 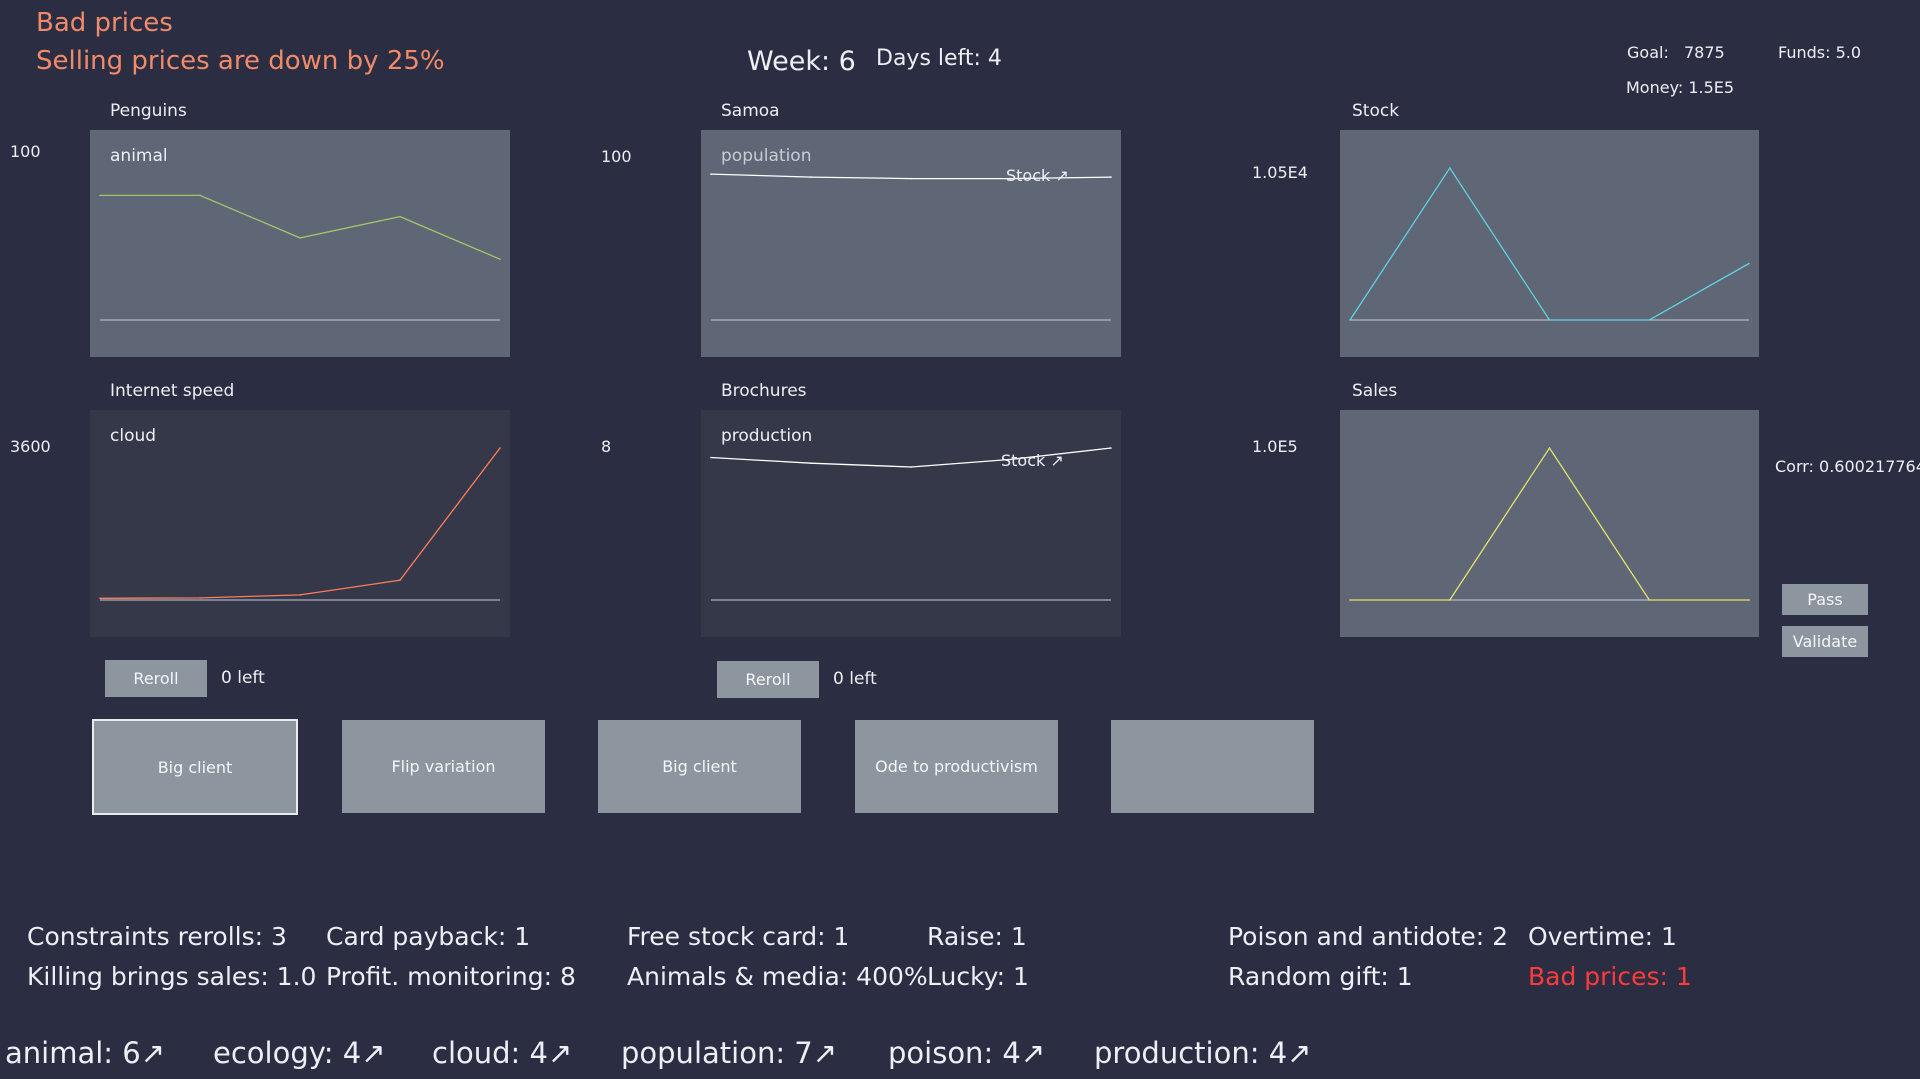 I want to click on stat-random-gift: Random gift: 1, so click(x=1320, y=976).